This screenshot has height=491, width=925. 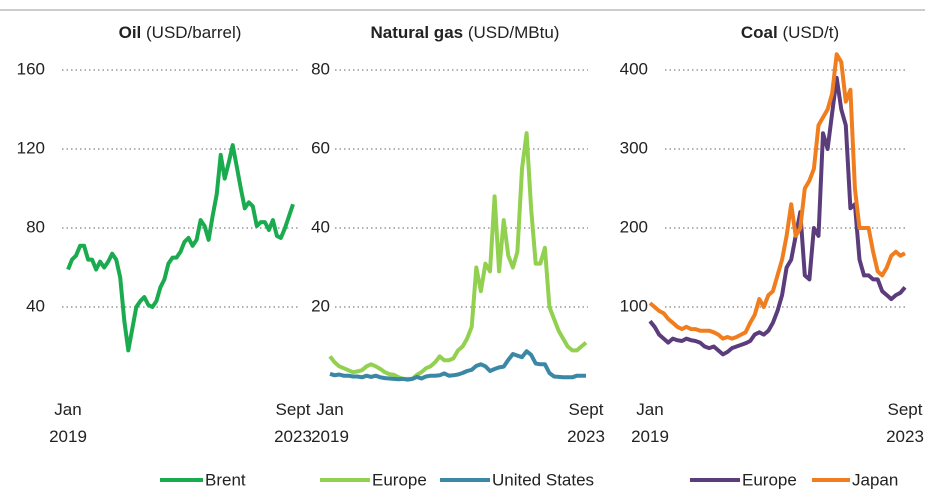 What do you see at coordinates (634, 305) in the screenshot?
I see `y-tick-label: 100` at bounding box center [634, 305].